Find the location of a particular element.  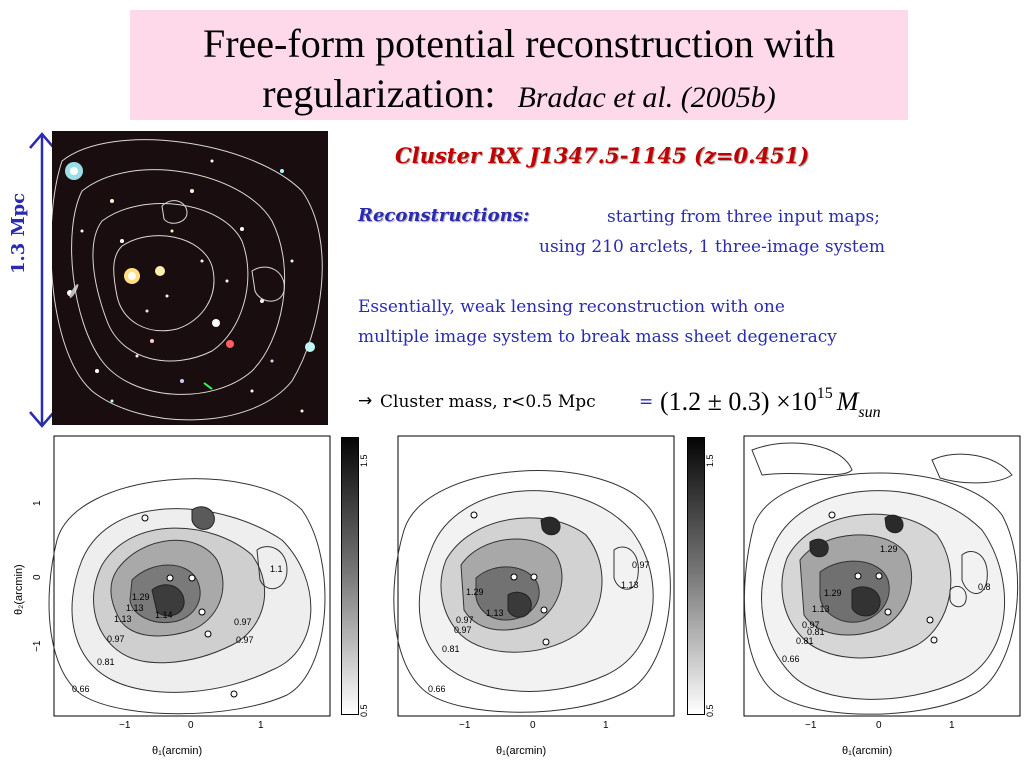

panel-3-xtick: −1 is located at coordinates (811, 725).